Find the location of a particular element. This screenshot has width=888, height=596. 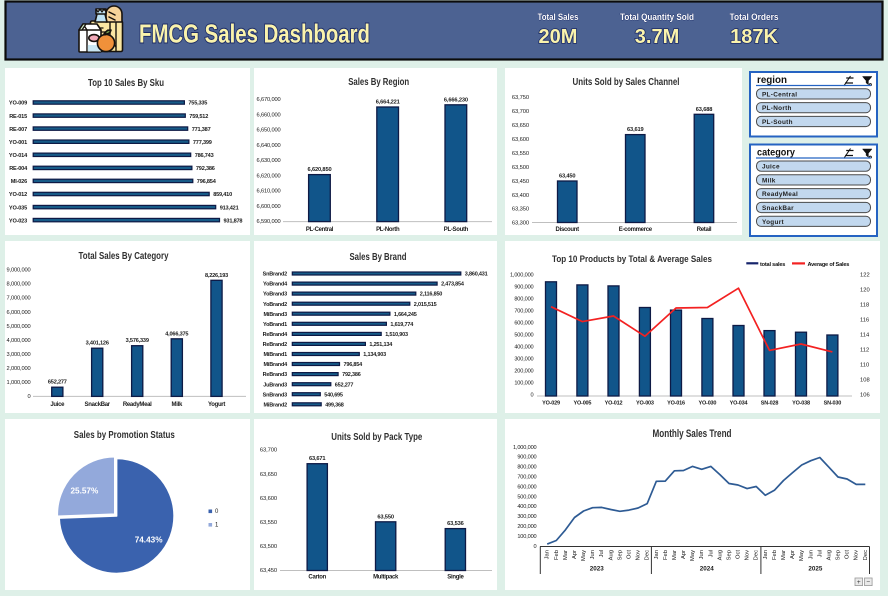

svg-text: Sep is located at coordinates (620, 555).